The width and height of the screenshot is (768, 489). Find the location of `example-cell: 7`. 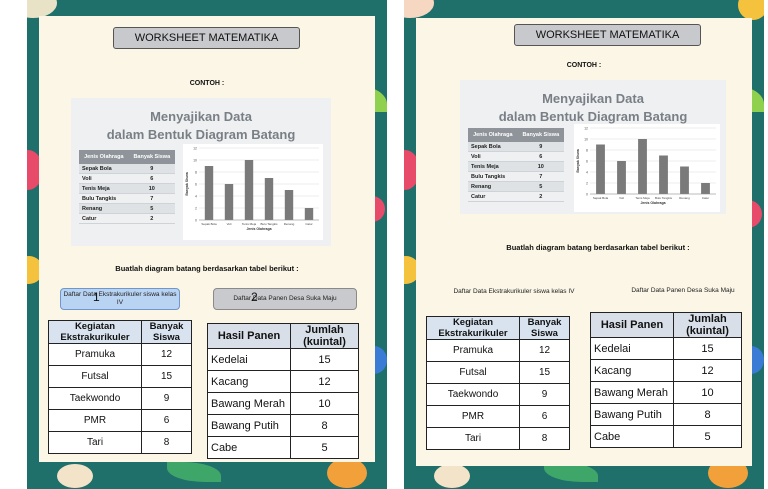

example-cell: 7 is located at coordinates (151, 198).